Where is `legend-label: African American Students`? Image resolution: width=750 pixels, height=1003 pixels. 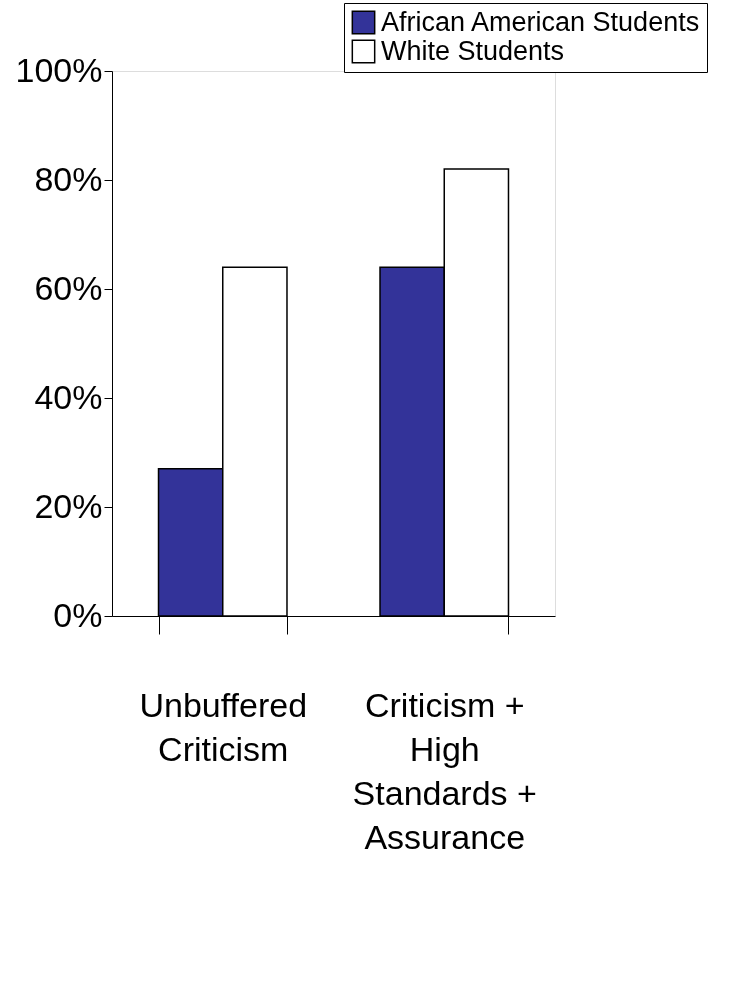 legend-label: African American Students is located at coordinates (540, 21).